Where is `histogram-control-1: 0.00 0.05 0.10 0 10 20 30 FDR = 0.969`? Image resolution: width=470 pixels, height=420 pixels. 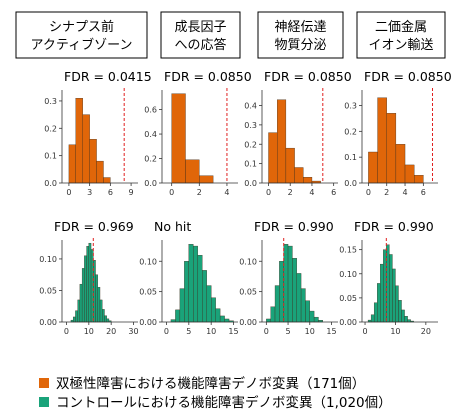 histogram-control-1: 0.00 0.05 0.10 0 10 20 30 FDR = 0.969 is located at coordinates (88, 277).